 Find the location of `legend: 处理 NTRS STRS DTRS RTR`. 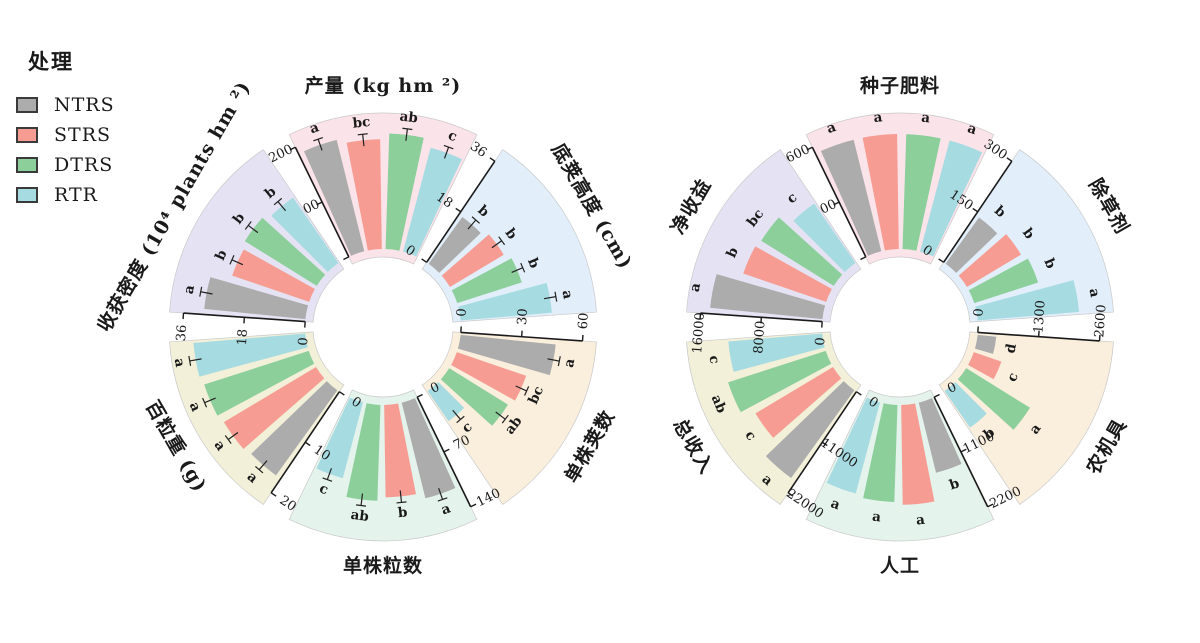

legend: 处理 NTRS STRS DTRS RTR is located at coordinates (65, 128).